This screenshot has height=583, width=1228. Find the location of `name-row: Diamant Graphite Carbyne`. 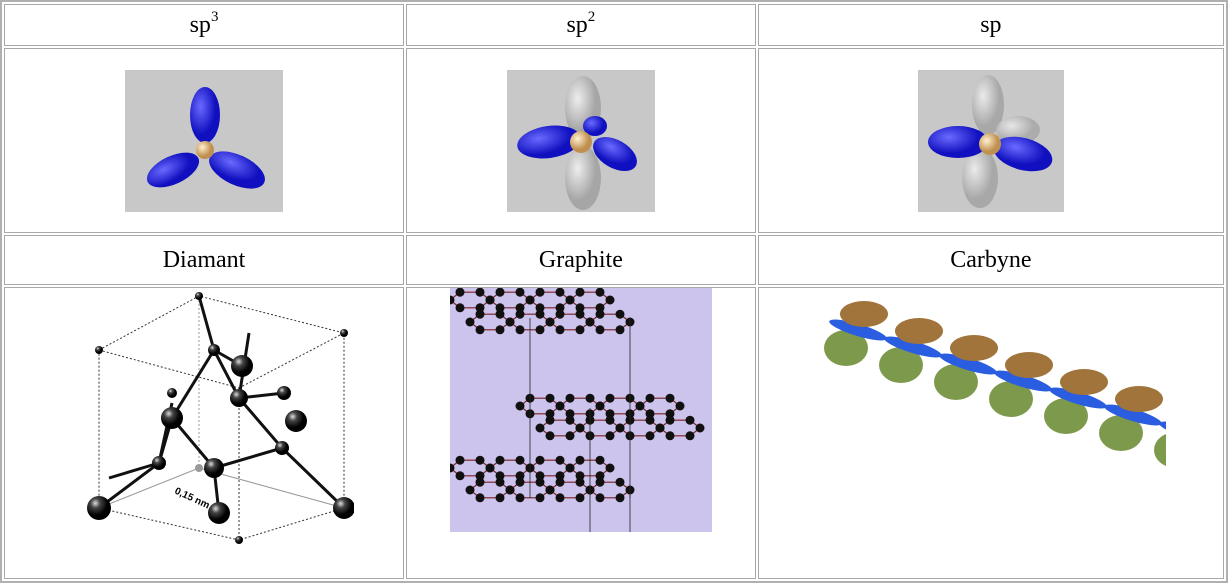

name-row: Diamant Graphite Carbyne is located at coordinates (614, 260).